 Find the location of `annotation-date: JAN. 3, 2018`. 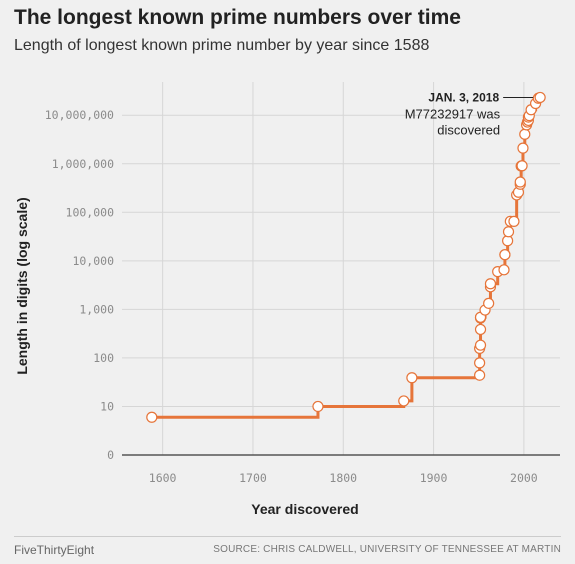

annotation-date: JAN. 3, 2018 is located at coordinates (463, 97).